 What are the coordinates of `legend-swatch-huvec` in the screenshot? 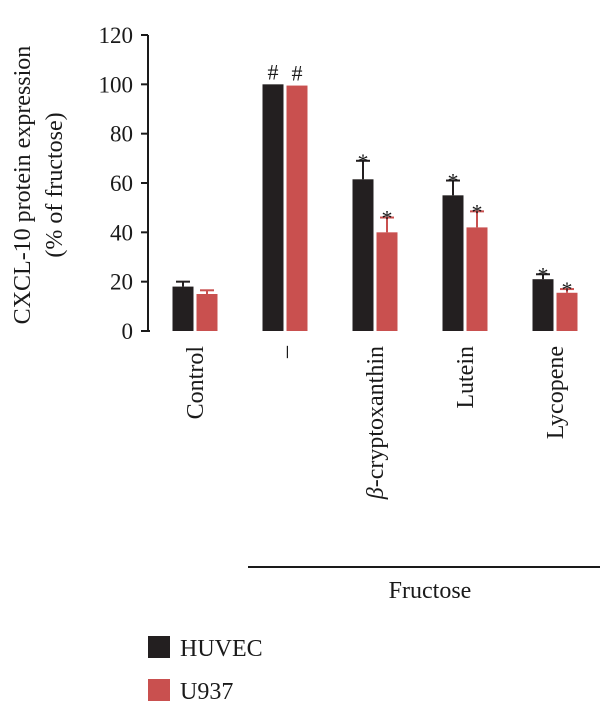 It's located at (159, 647).